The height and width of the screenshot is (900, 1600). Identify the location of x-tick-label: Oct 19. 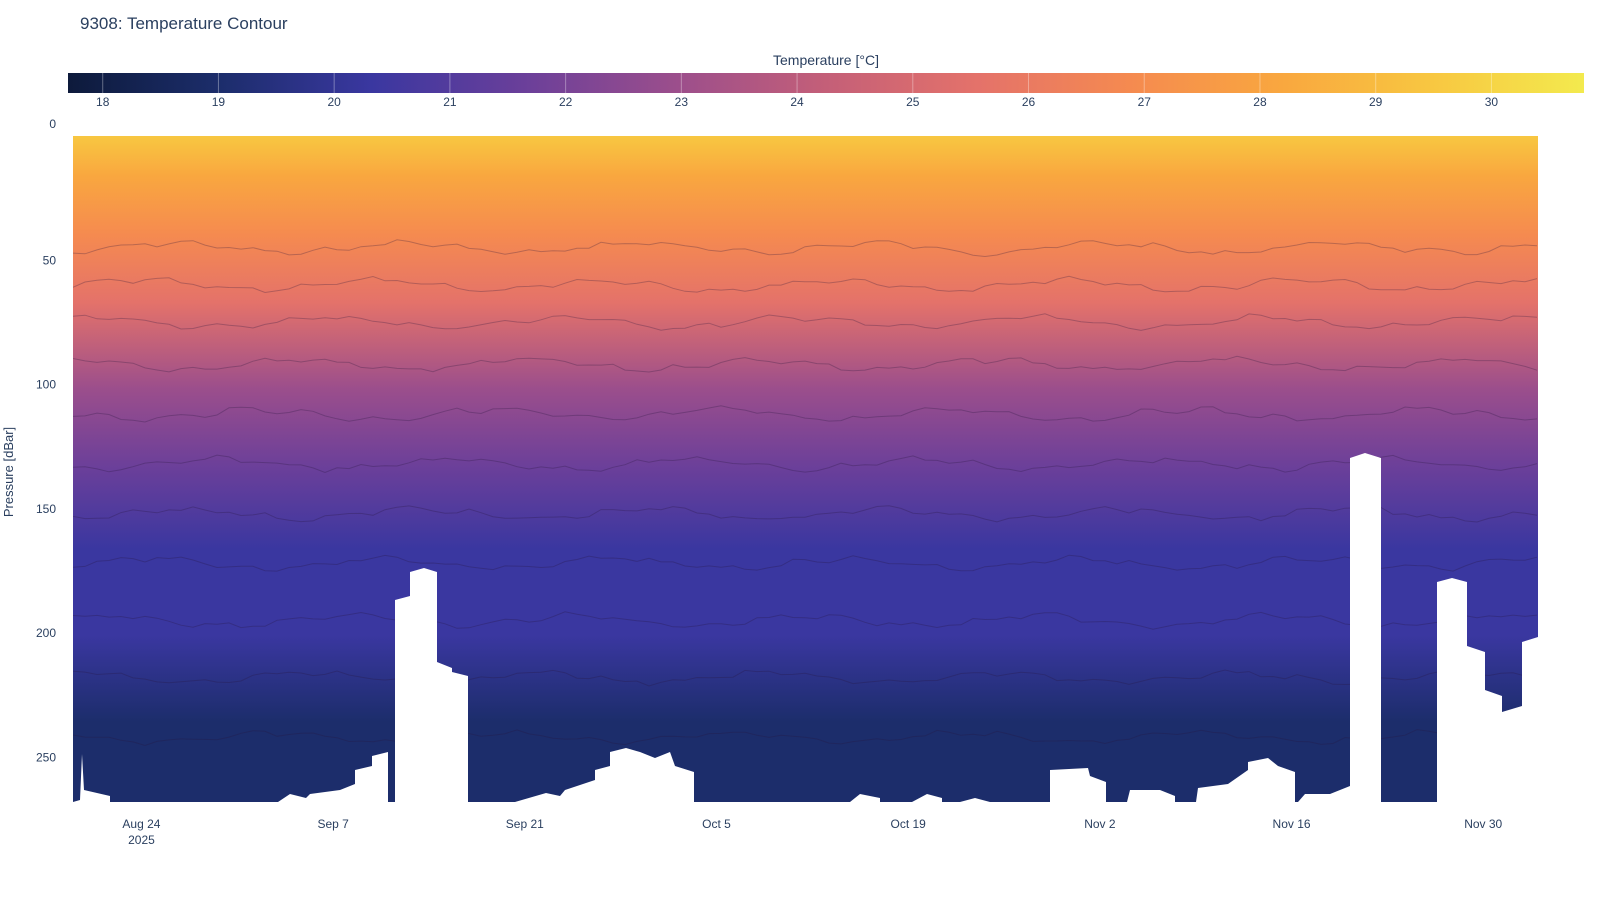
(909, 824).